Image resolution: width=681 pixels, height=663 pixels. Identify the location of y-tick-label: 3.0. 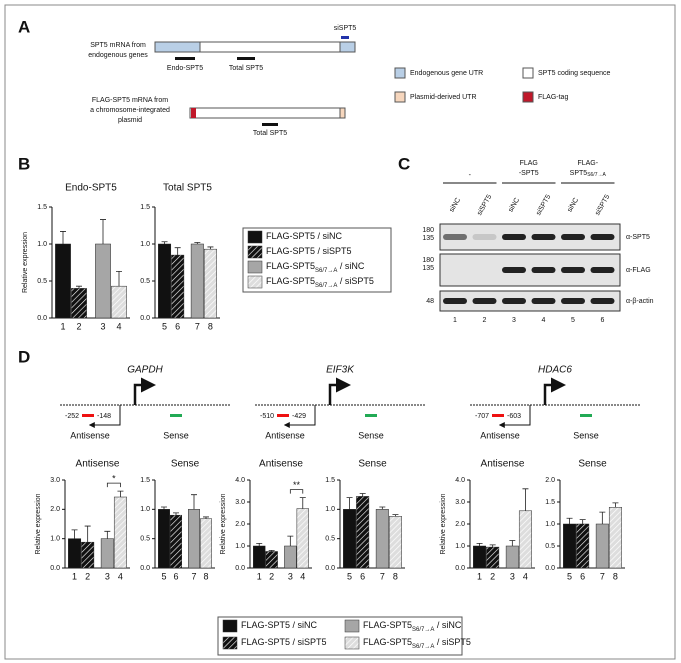
(460, 502).